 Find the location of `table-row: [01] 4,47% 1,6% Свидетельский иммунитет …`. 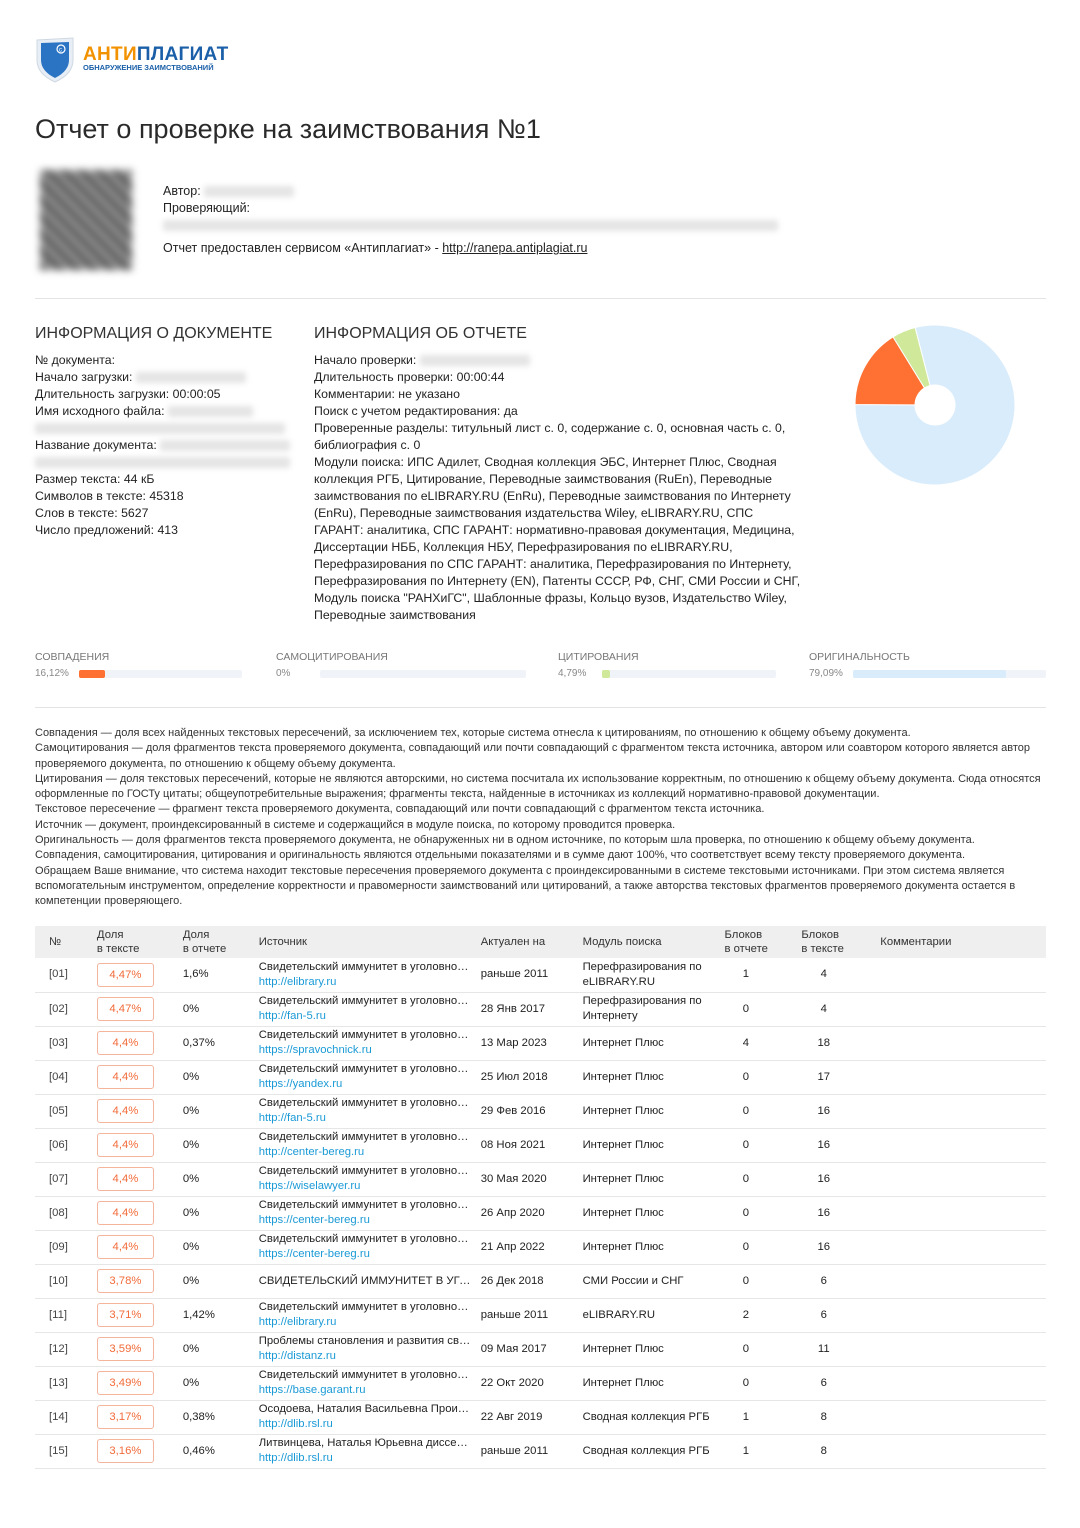

table-row: [01] 4,47% 1,6% Свидетельский иммунитет … is located at coordinates (540, 975).